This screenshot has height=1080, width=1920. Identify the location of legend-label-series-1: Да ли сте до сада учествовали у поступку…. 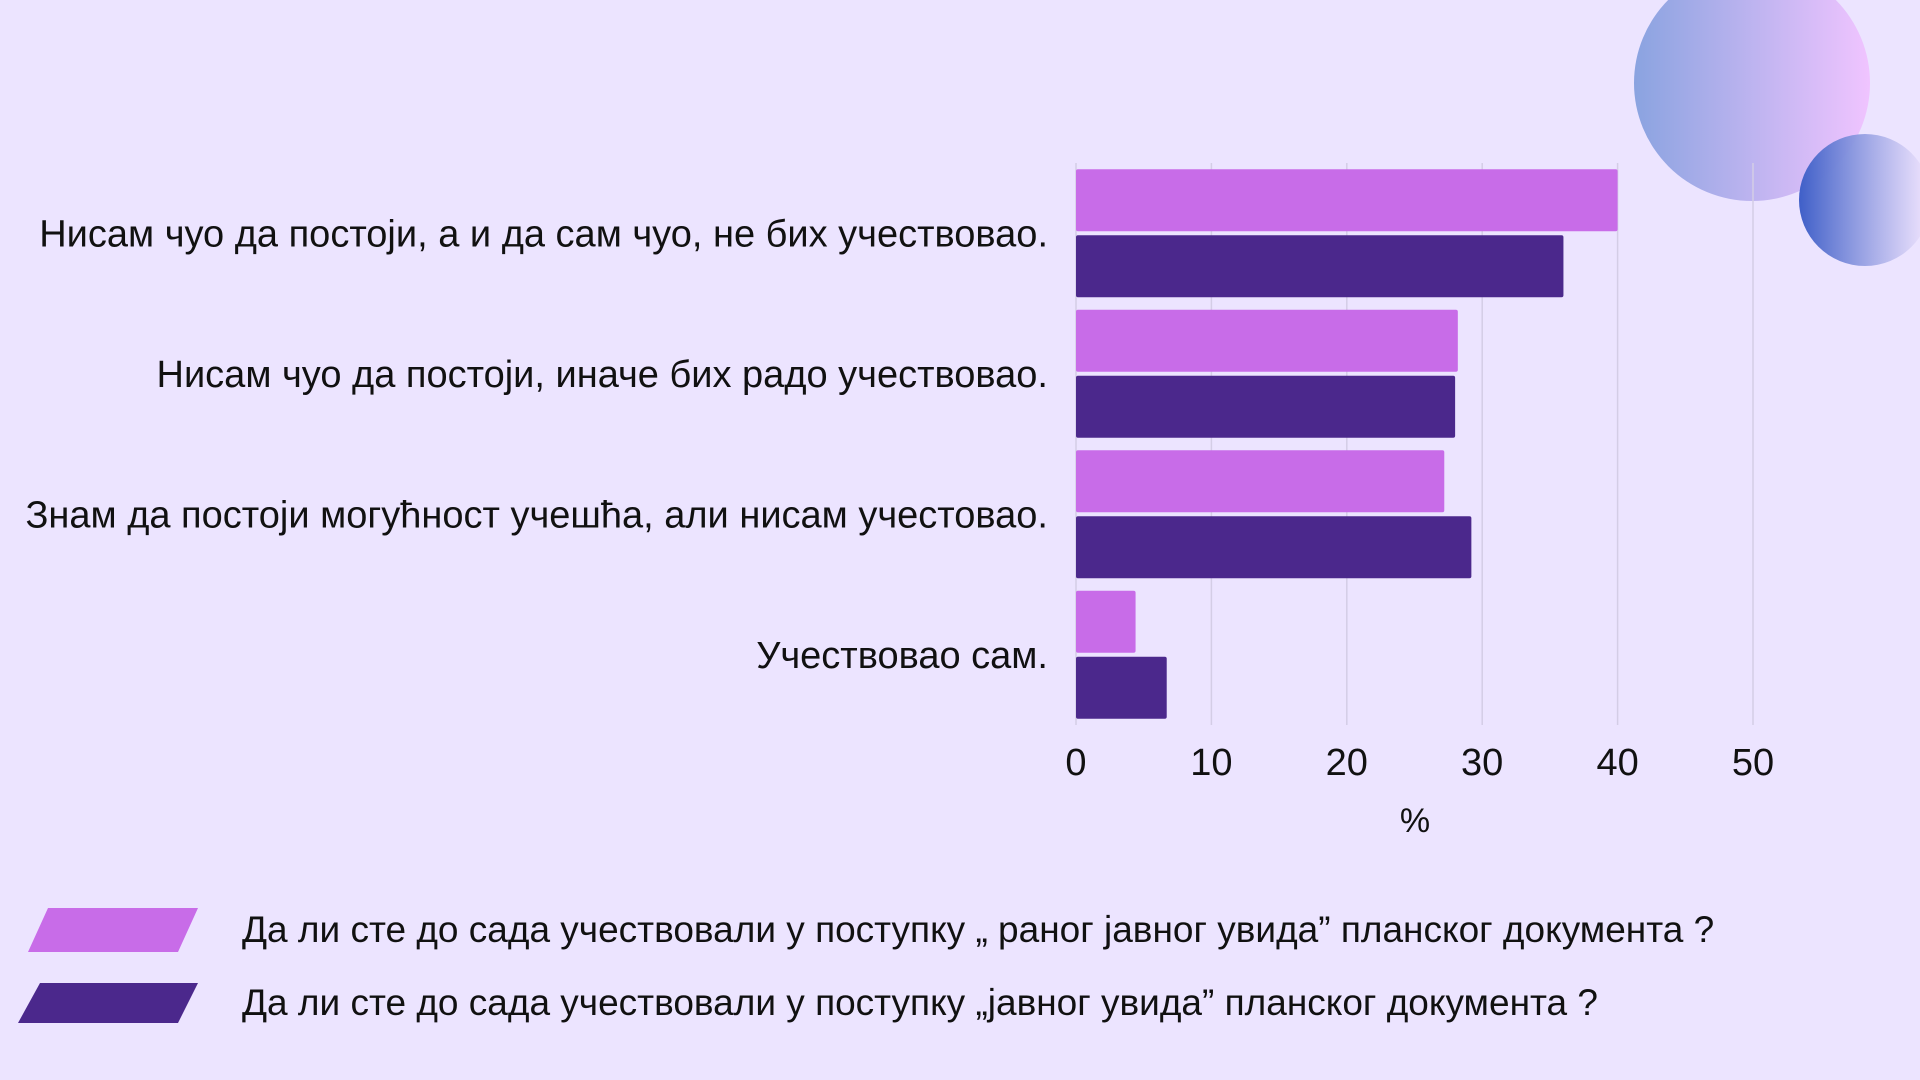
(978, 929).